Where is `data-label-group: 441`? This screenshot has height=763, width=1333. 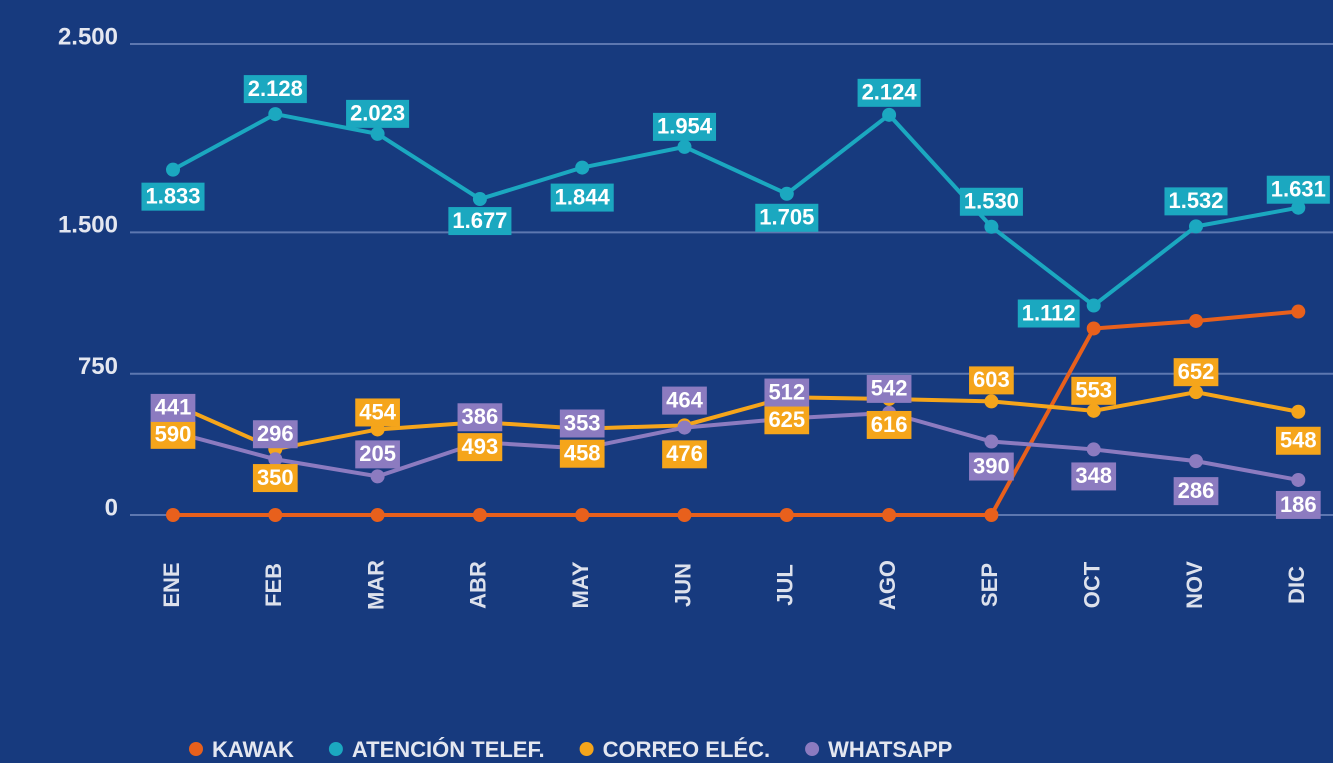
data-label-group: 441 is located at coordinates (173, 407).